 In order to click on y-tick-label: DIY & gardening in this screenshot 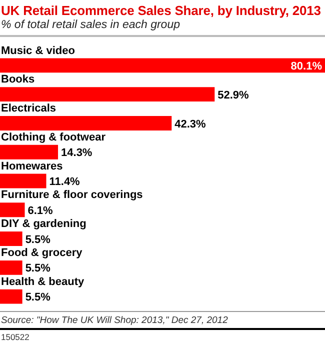, I will do `click(43, 224)`.